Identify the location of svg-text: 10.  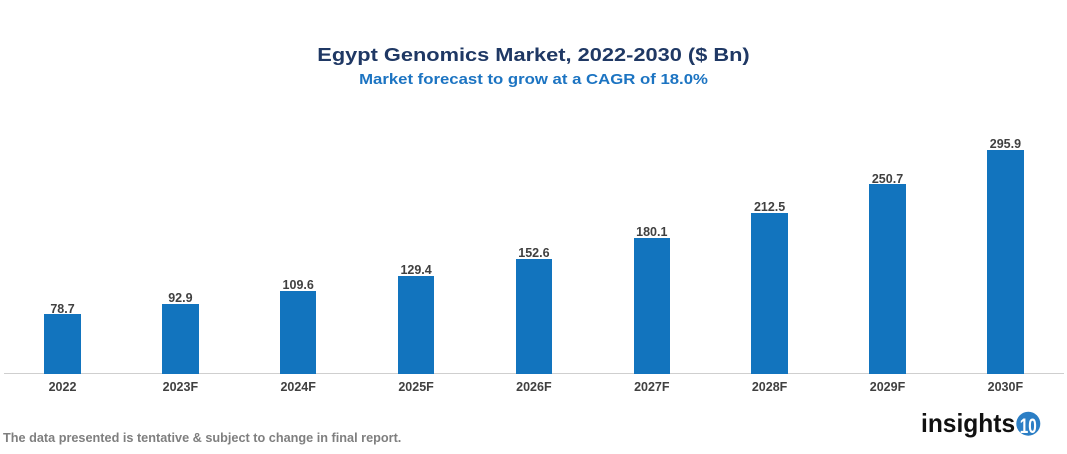
(1028, 426).